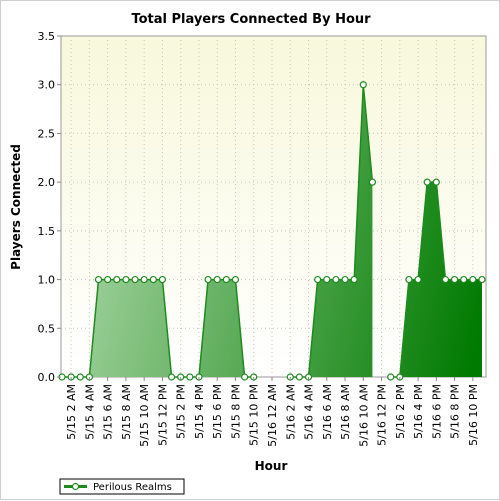  What do you see at coordinates (162, 415) in the screenshot?
I see `x-tick-label: 5/15 12 PM` at bounding box center [162, 415].